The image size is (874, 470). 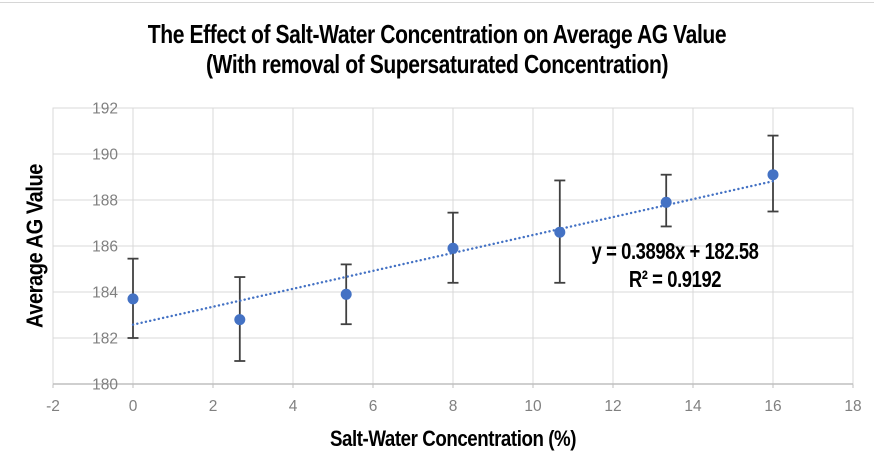 What do you see at coordinates (612, 406) in the screenshot?
I see `x-tick-label: 12` at bounding box center [612, 406].